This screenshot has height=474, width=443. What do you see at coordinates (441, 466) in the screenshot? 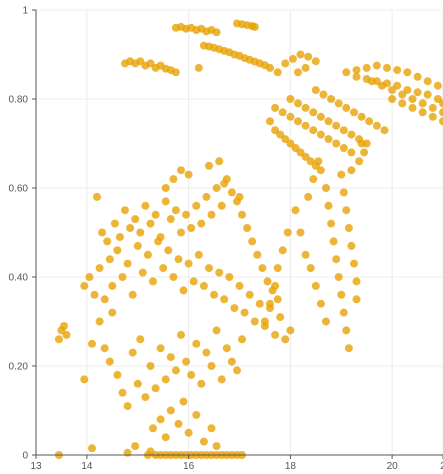
I see `x-tick-label: 2` at bounding box center [441, 466].